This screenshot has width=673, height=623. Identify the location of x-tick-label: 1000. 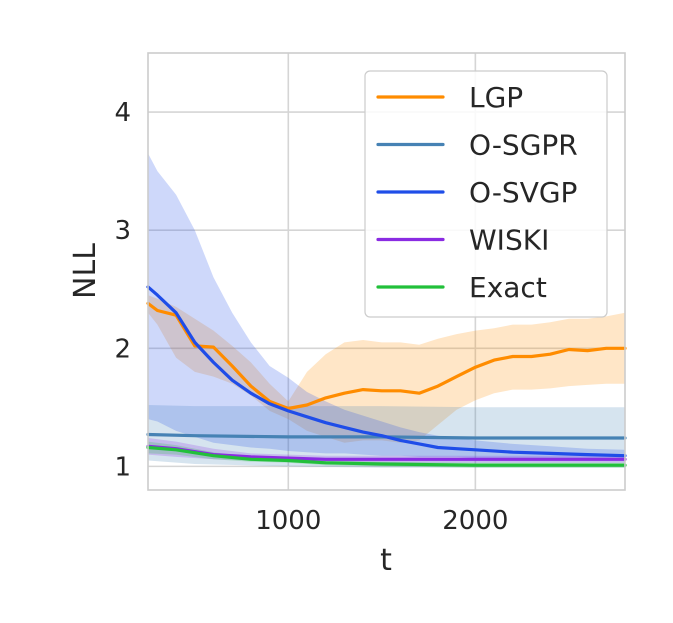
(288, 521).